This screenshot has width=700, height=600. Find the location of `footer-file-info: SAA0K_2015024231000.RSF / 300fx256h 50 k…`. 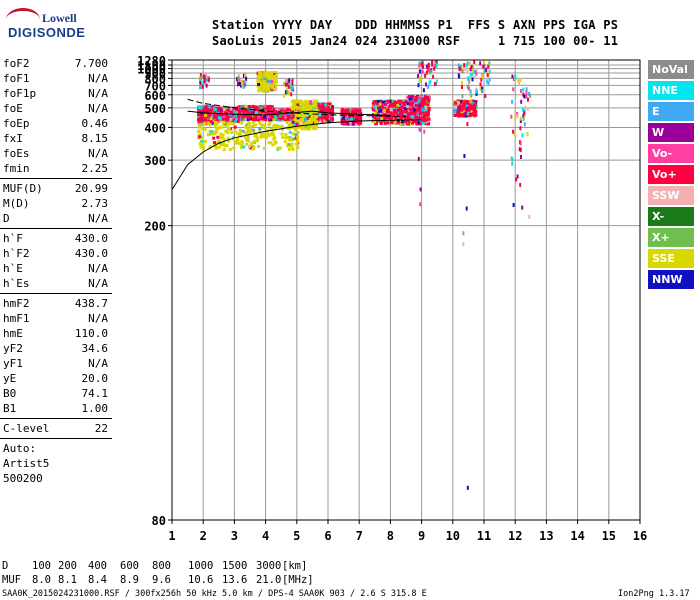

footer-file-info: SAA0K_2015024231000.RSF / 300fx256h 50 k… is located at coordinates (214, 594).